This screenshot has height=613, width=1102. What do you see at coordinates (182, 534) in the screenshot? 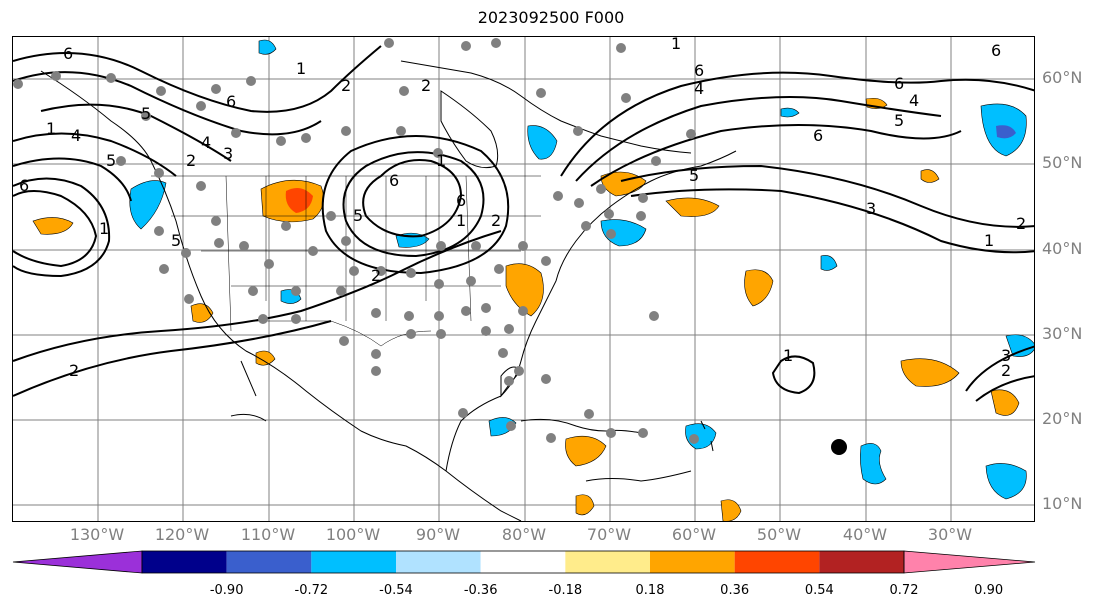
I see `lon-label-120w: 120°W` at bounding box center [182, 534].